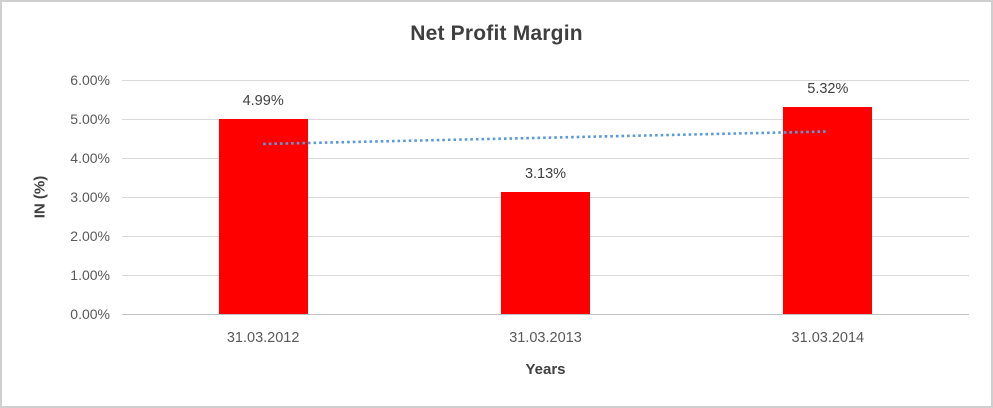 Image resolution: width=993 pixels, height=408 pixels. What do you see at coordinates (828, 210) in the screenshot?
I see `bar-31-03-2014` at bounding box center [828, 210].